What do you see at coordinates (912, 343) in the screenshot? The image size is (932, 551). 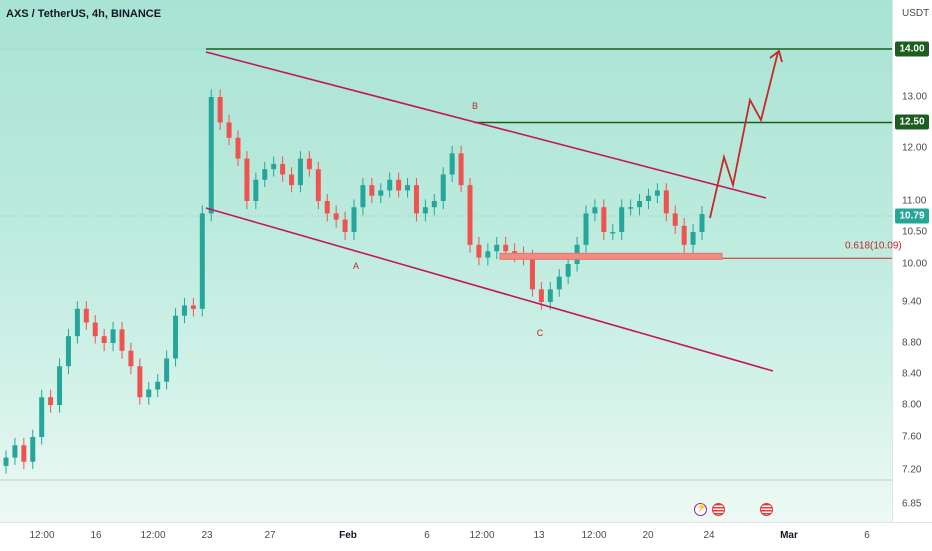 I see `price-tick-label: 8.80` at bounding box center [912, 343].